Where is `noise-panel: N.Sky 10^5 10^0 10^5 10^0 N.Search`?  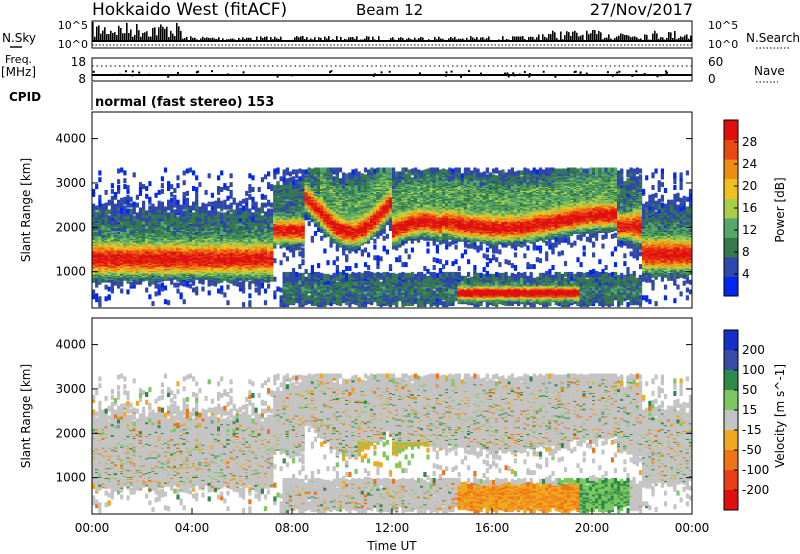 noise-panel: N.Sky 10^5 10^0 10^5 10^0 N.Search is located at coordinates (401, 35).